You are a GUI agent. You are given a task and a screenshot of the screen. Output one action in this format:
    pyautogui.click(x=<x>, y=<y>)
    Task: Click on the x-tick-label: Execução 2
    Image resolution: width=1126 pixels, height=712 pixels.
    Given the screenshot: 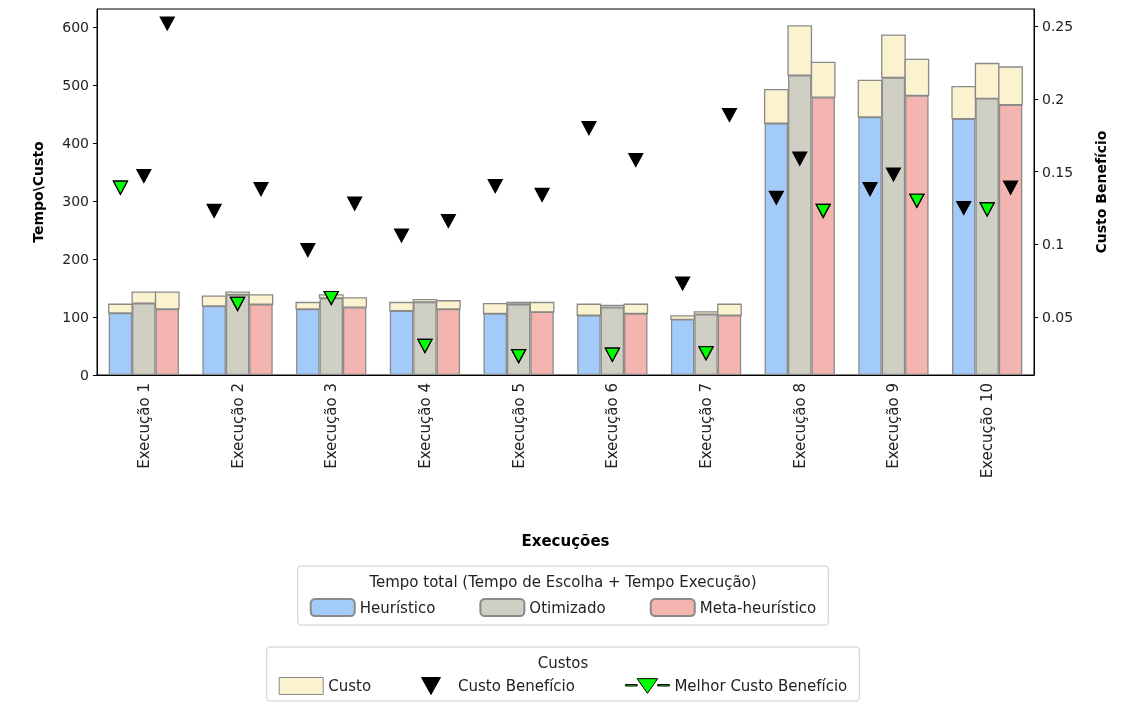 What is the action you would take?
    pyautogui.click(x=237, y=426)
    